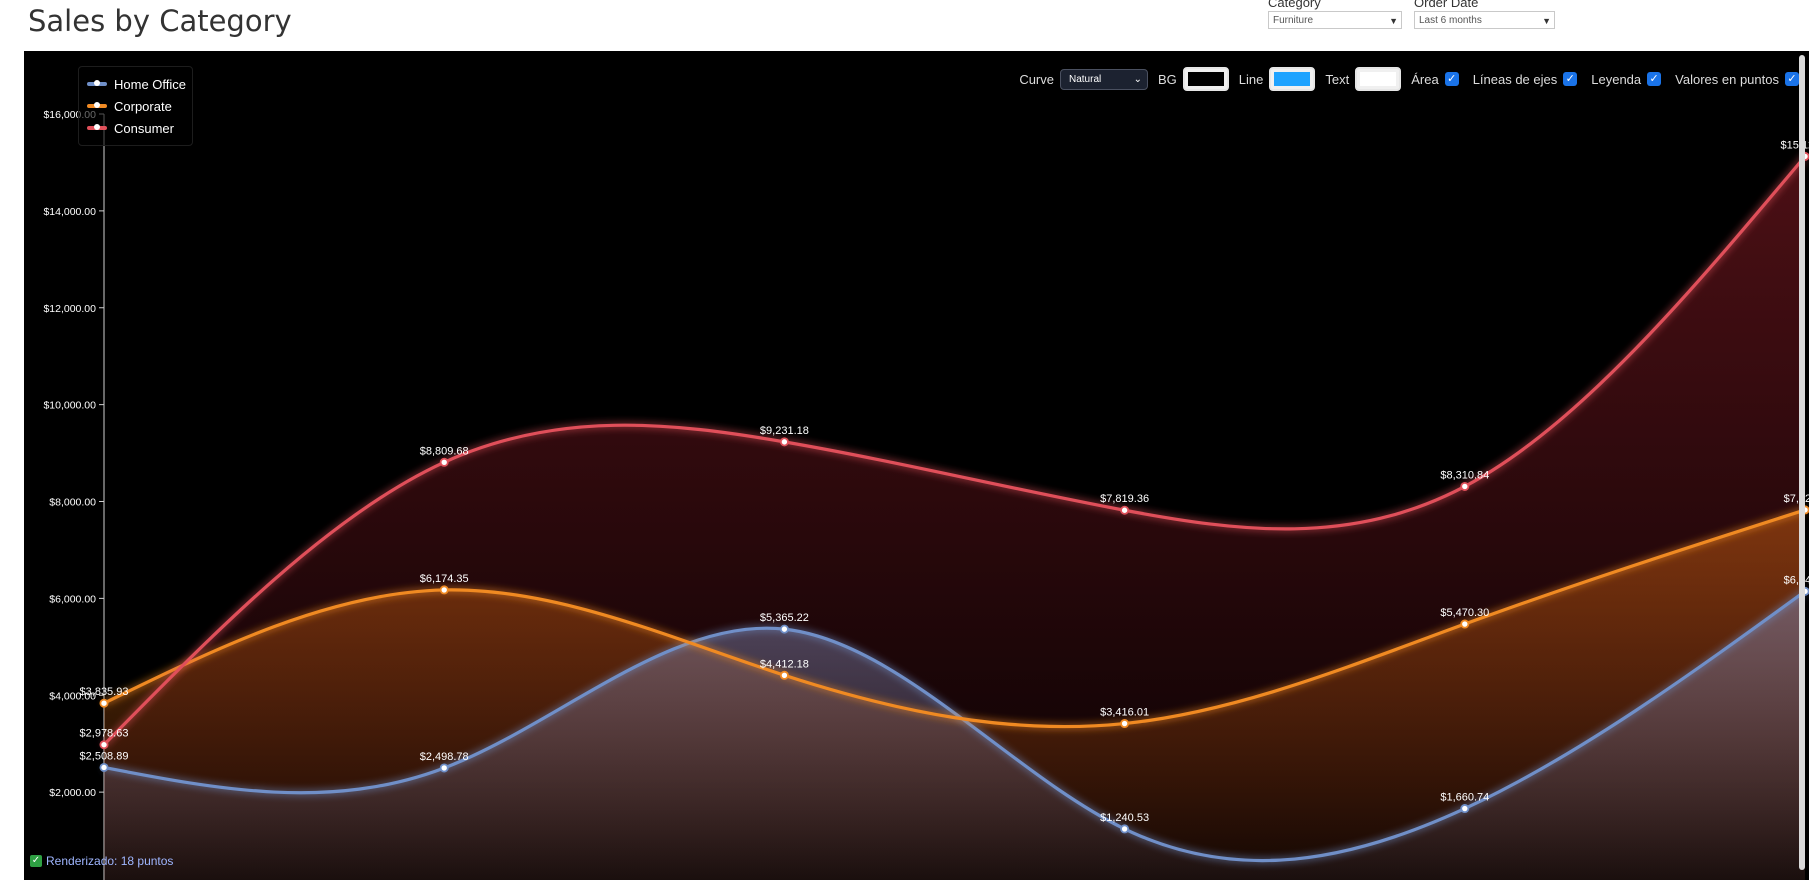 Image resolution: width=1813 pixels, height=891 pixels. What do you see at coordinates (444, 757) in the screenshot?
I see `data-label-home-office: $2,498.78` at bounding box center [444, 757].